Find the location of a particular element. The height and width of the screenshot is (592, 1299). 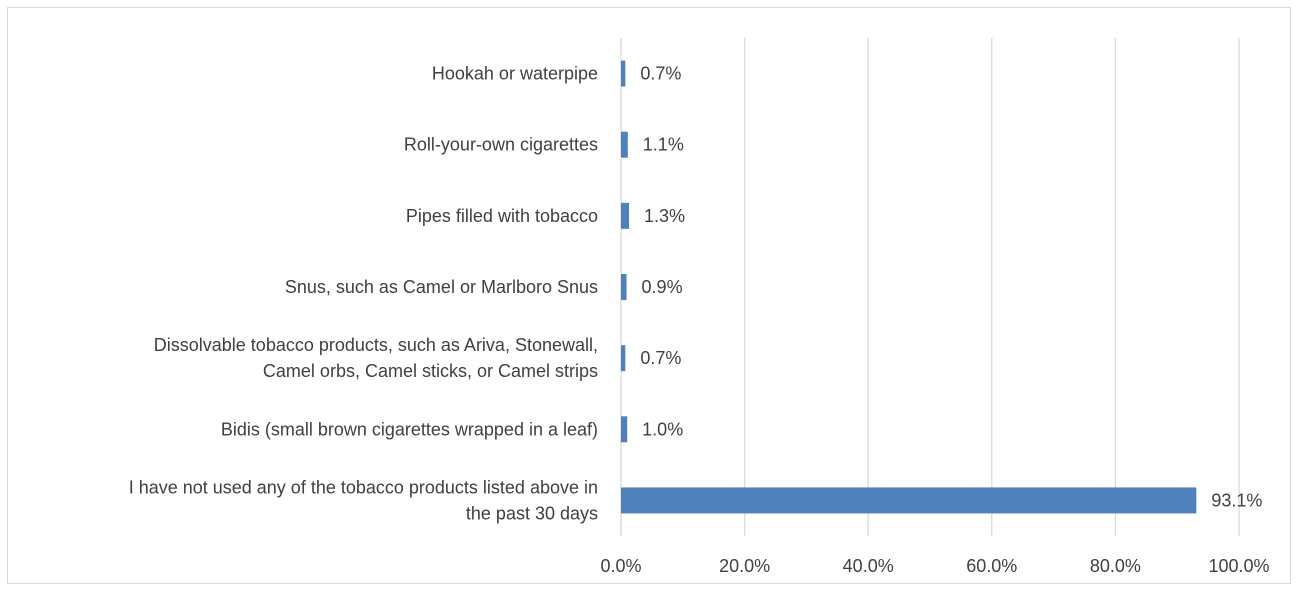

x-tick-label: 0.0% is located at coordinates (620, 566).